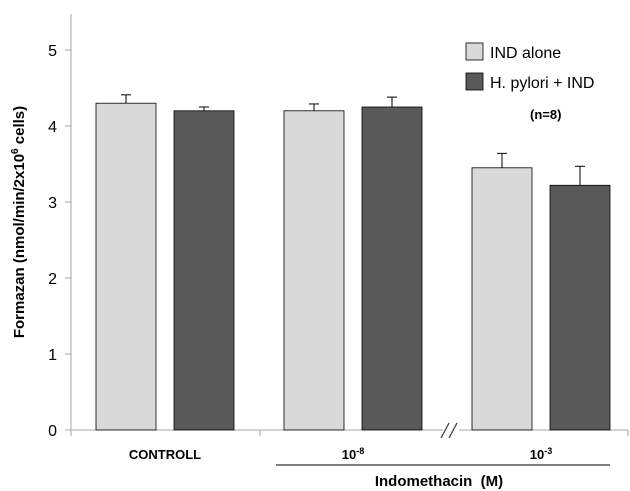 The height and width of the screenshot is (491, 630). Describe the element at coordinates (52, 127) in the screenshot. I see `y-tick-label: 4` at that location.